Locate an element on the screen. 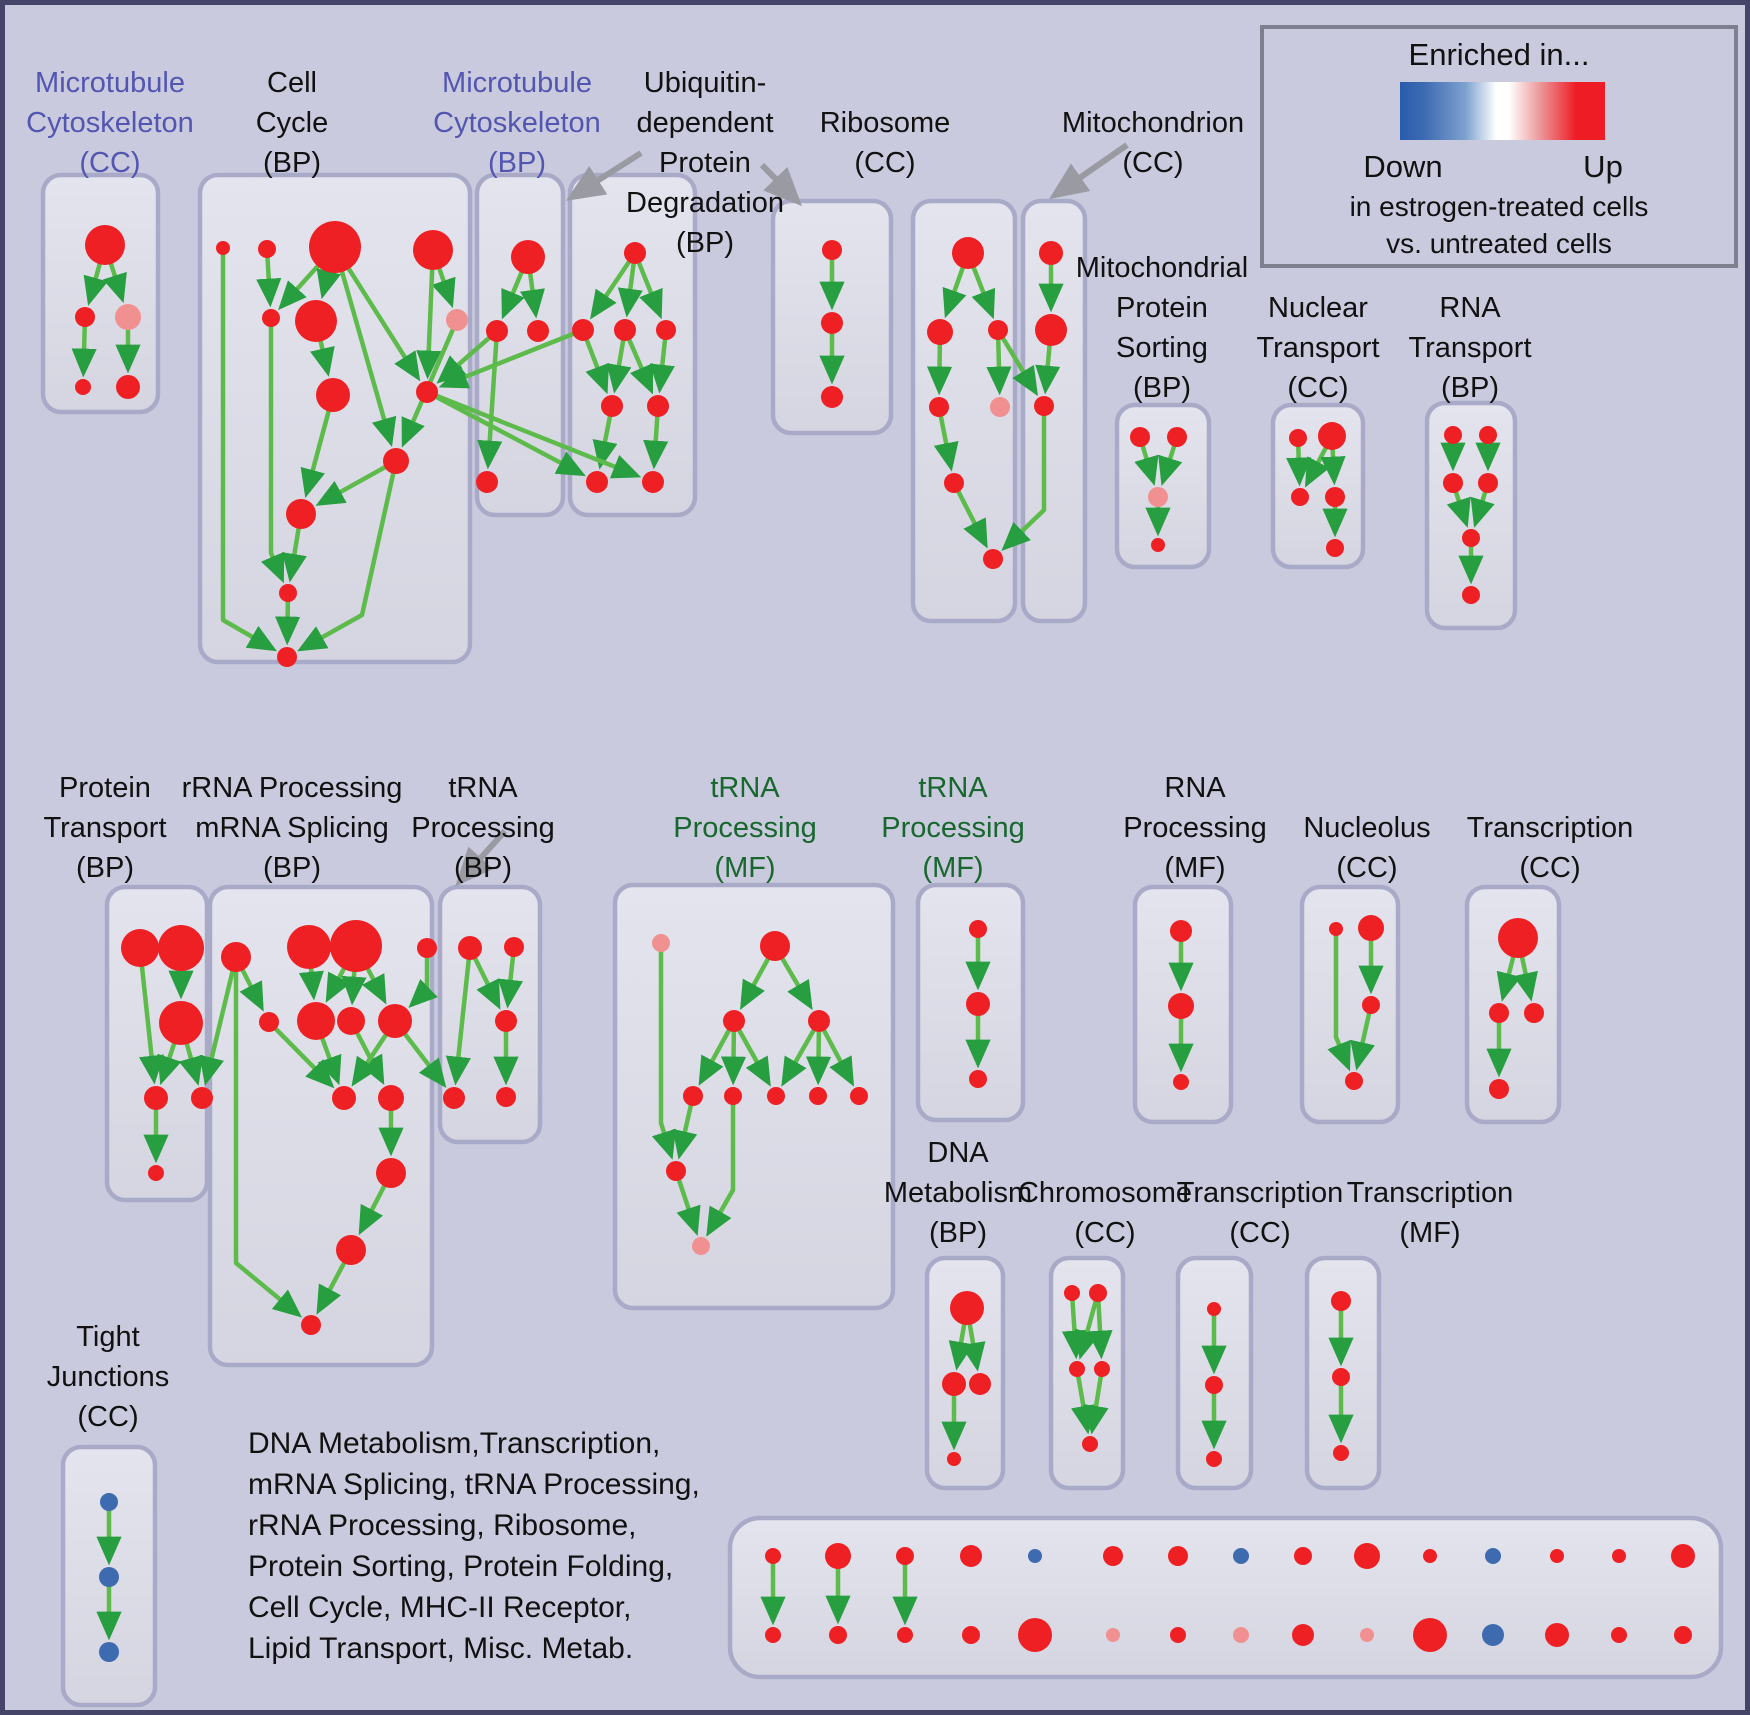 The height and width of the screenshot is (1715, 1750). cluster-label-line: RNA is located at coordinates (1195, 788).